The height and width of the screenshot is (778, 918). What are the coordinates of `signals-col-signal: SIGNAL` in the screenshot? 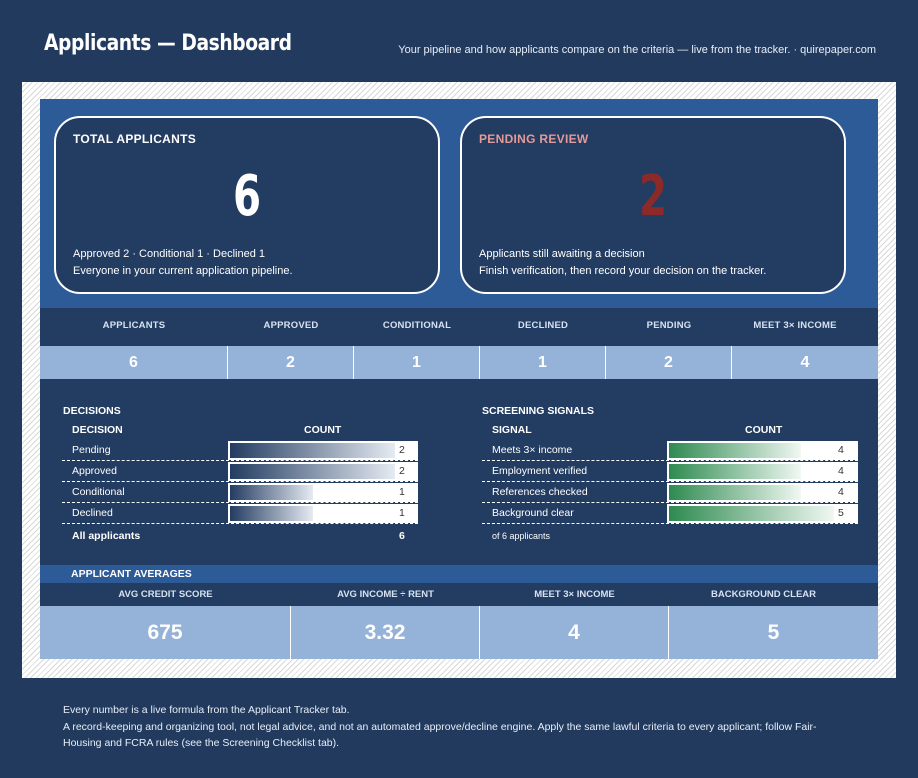 It's located at (512, 430).